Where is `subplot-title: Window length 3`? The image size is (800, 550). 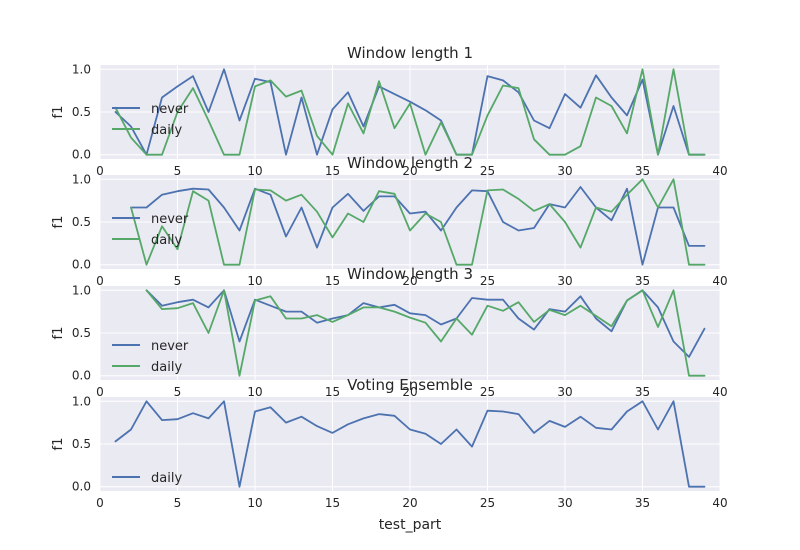 subplot-title: Window length 3 is located at coordinates (410, 274).